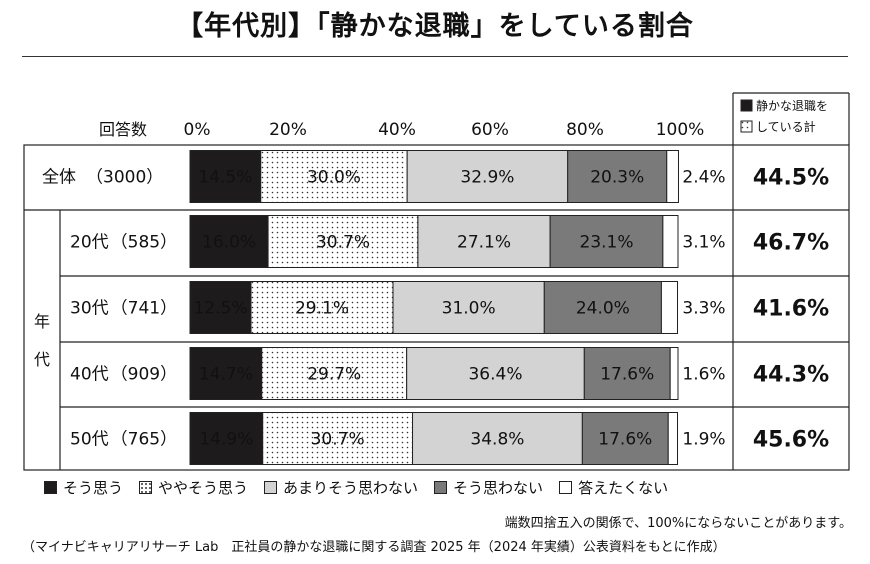  I want to click on legend-item-not-really: あまりそう思わない, so click(341, 487).